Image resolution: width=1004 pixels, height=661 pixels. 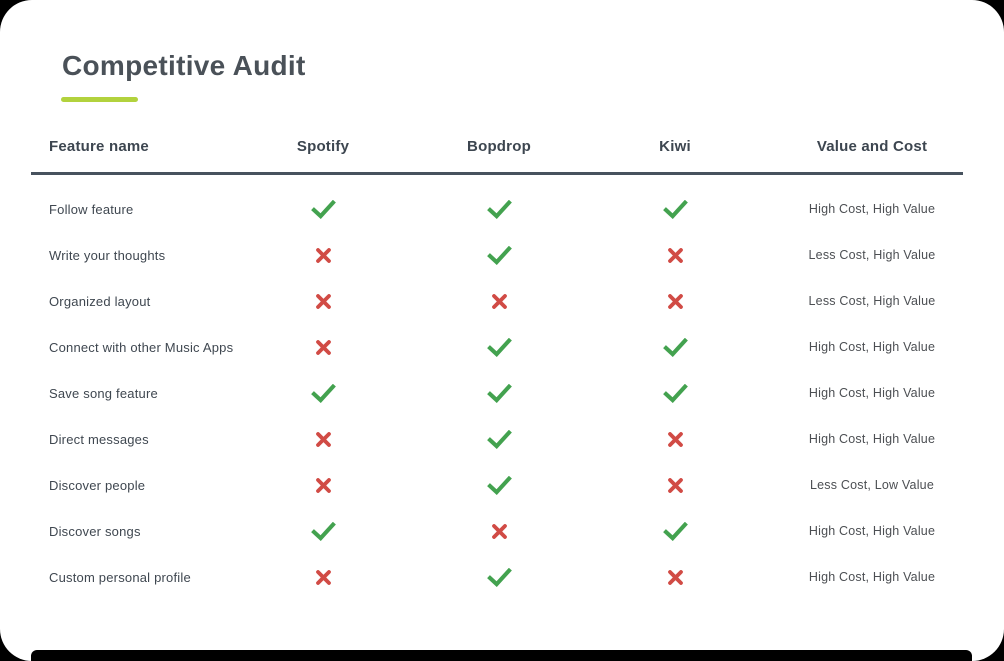 I want to click on table-row: Discover people Less Cost, Low Value, so click(x=502, y=485).